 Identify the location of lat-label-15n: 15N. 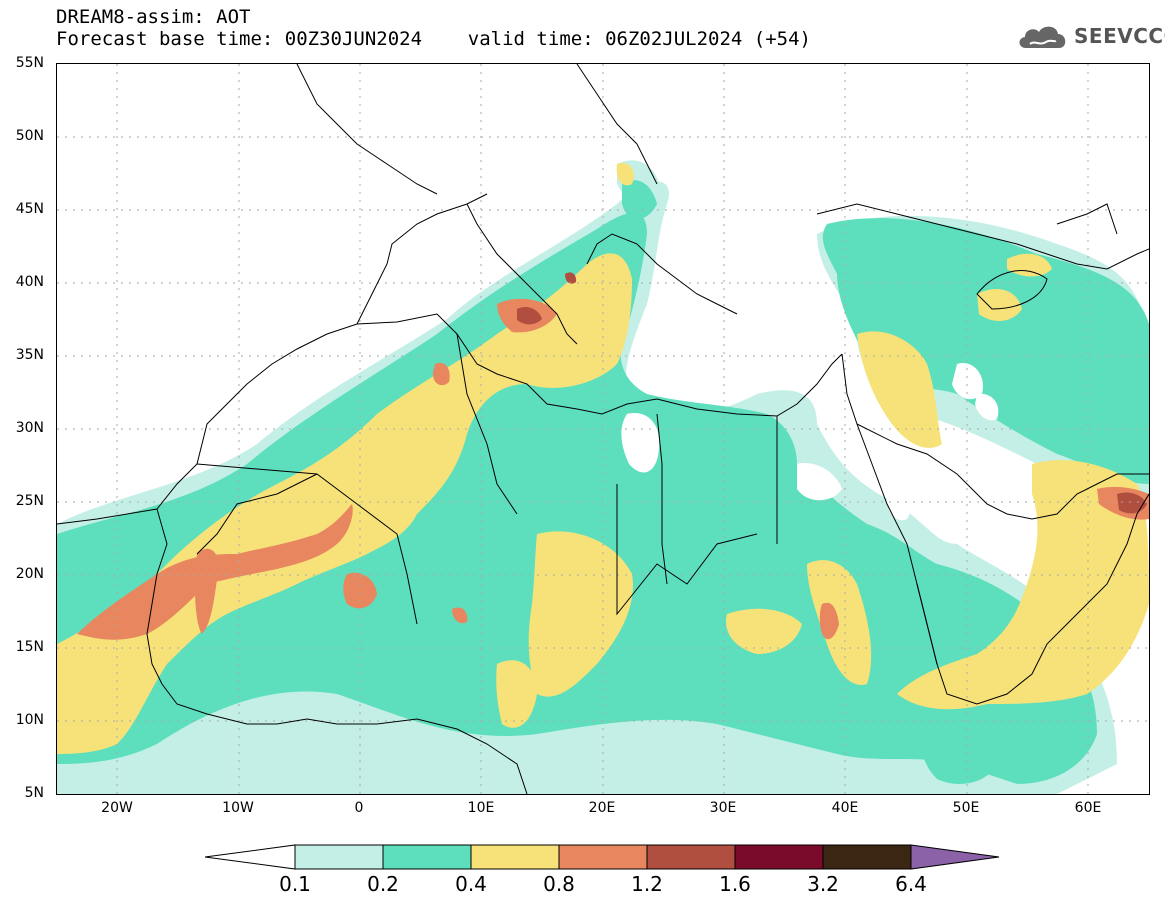
(29, 647).